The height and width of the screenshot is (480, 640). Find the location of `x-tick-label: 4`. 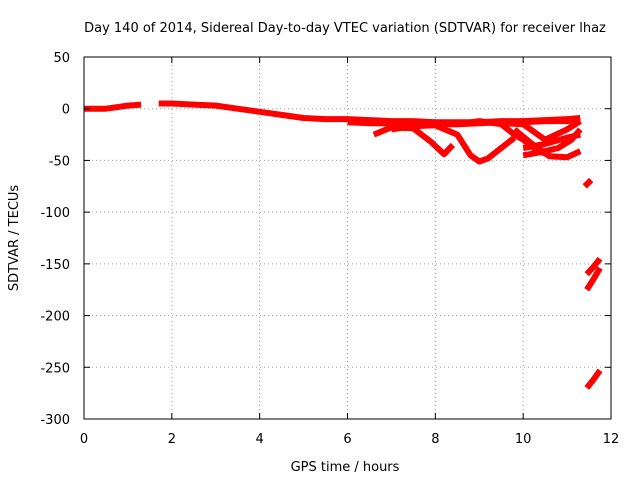

x-tick-label: 4 is located at coordinates (260, 439).